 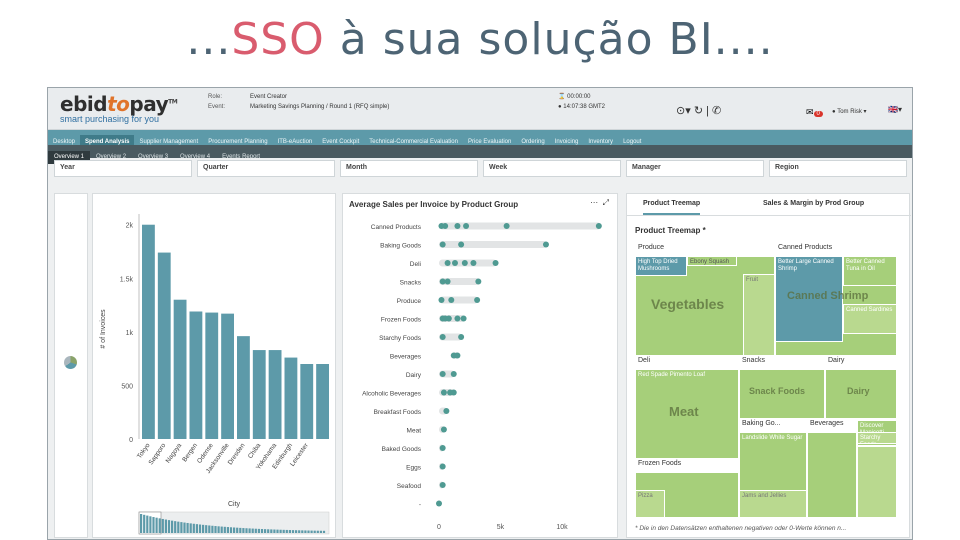 What do you see at coordinates (877, 482) in the screenshot?
I see `misc-block` at bounding box center [877, 482].